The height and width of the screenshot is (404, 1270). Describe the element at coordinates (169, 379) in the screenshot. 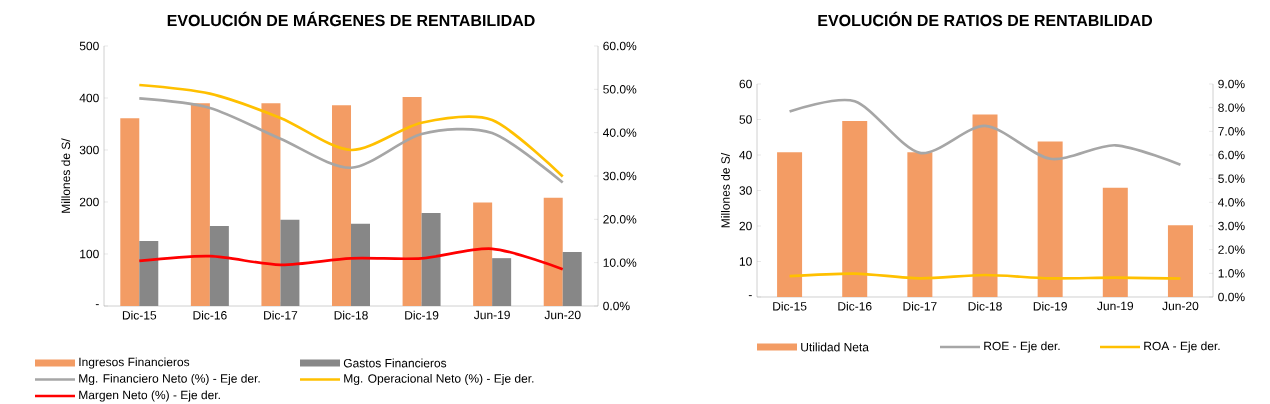

I see `legend-label: Mg. Financiero Neto (%) - Eje der.` at that location.